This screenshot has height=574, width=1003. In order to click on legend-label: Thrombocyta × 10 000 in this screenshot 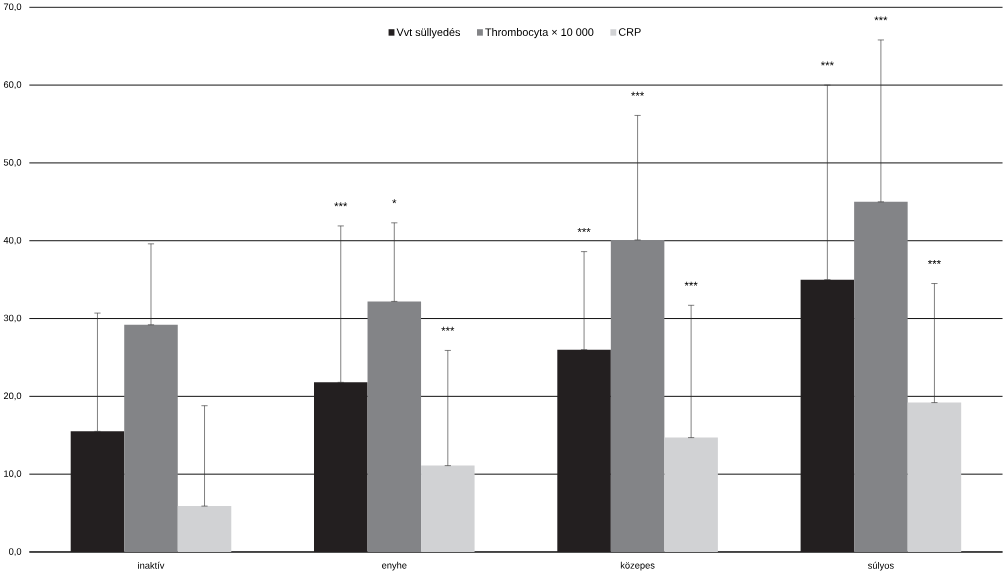, I will do `click(539, 33)`.